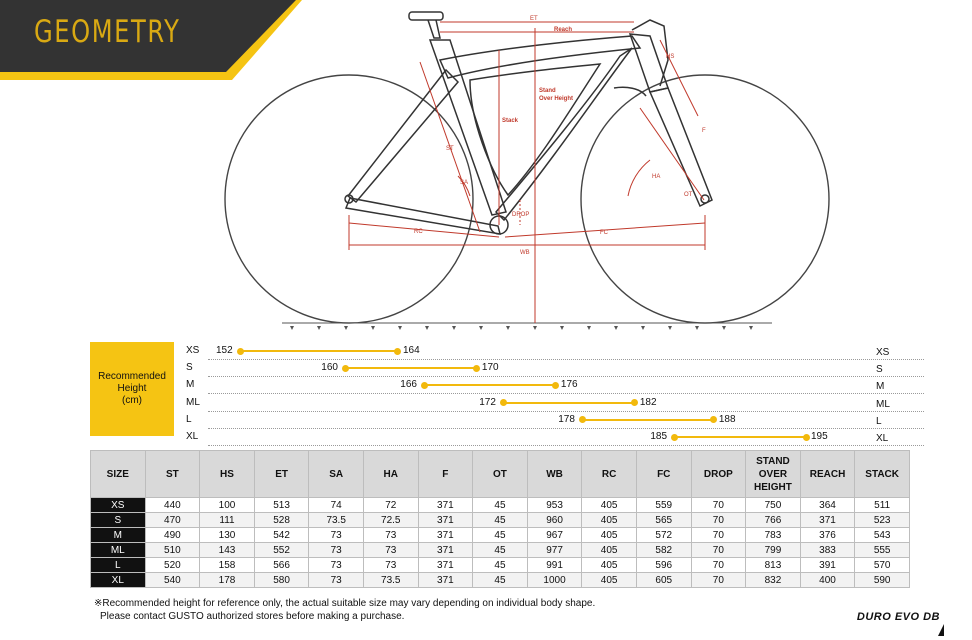 The width and height of the screenshot is (972, 640). Describe the element at coordinates (172, 505) in the screenshot. I see `value-cell: 440` at that location.